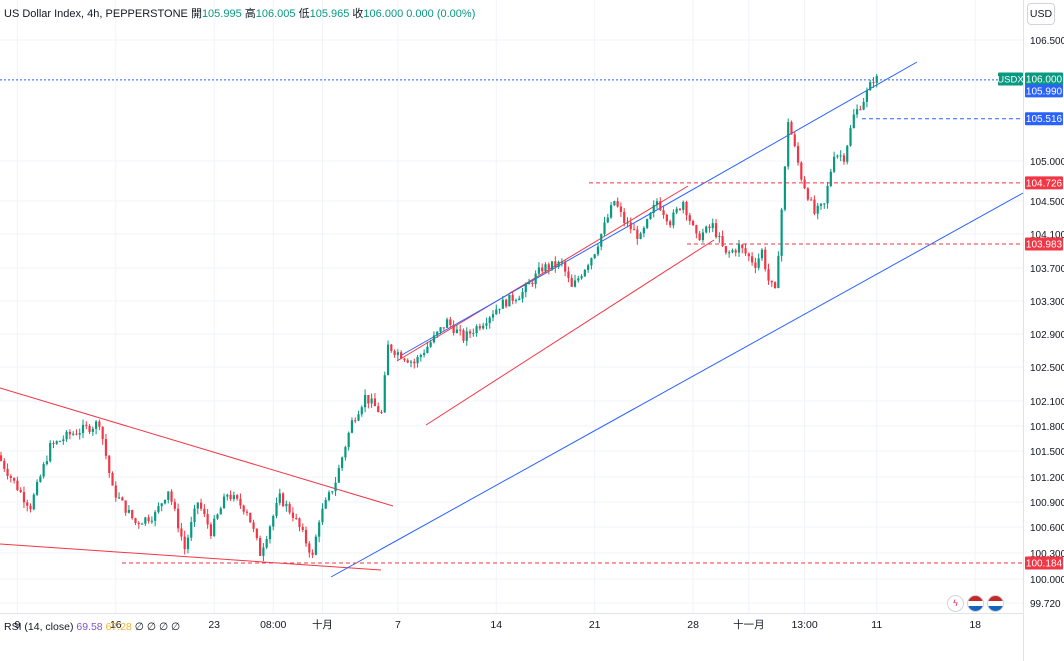 This screenshot has height=661, width=1064. I want to click on close-label: 收, so click(358, 14).